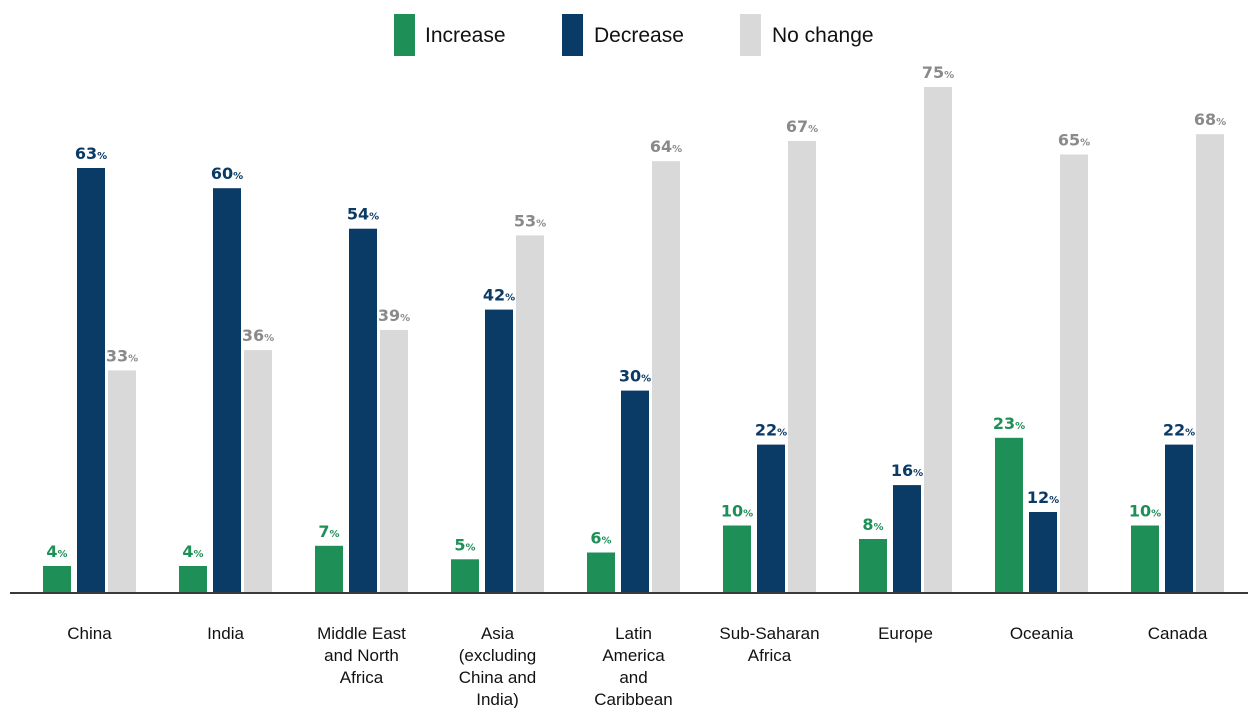 Image resolution: width=1248 pixels, height=708 pixels. What do you see at coordinates (1043, 497) in the screenshot?
I see `data-label-decrease-oceania: 12%` at bounding box center [1043, 497].